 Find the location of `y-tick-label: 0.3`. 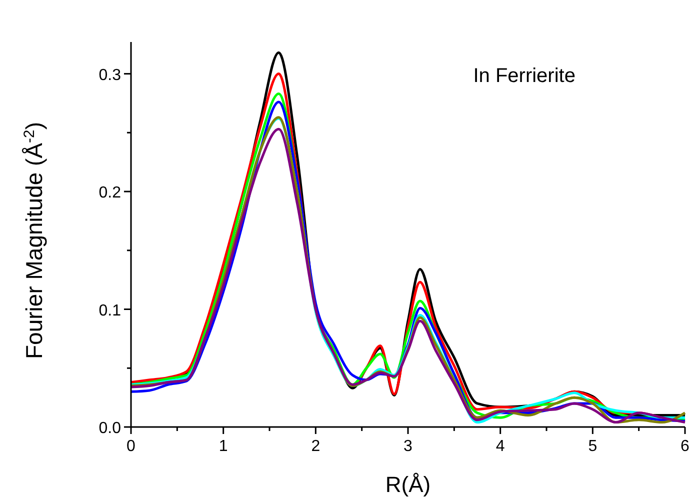

y-tick-label: 0.3 is located at coordinates (110, 75).